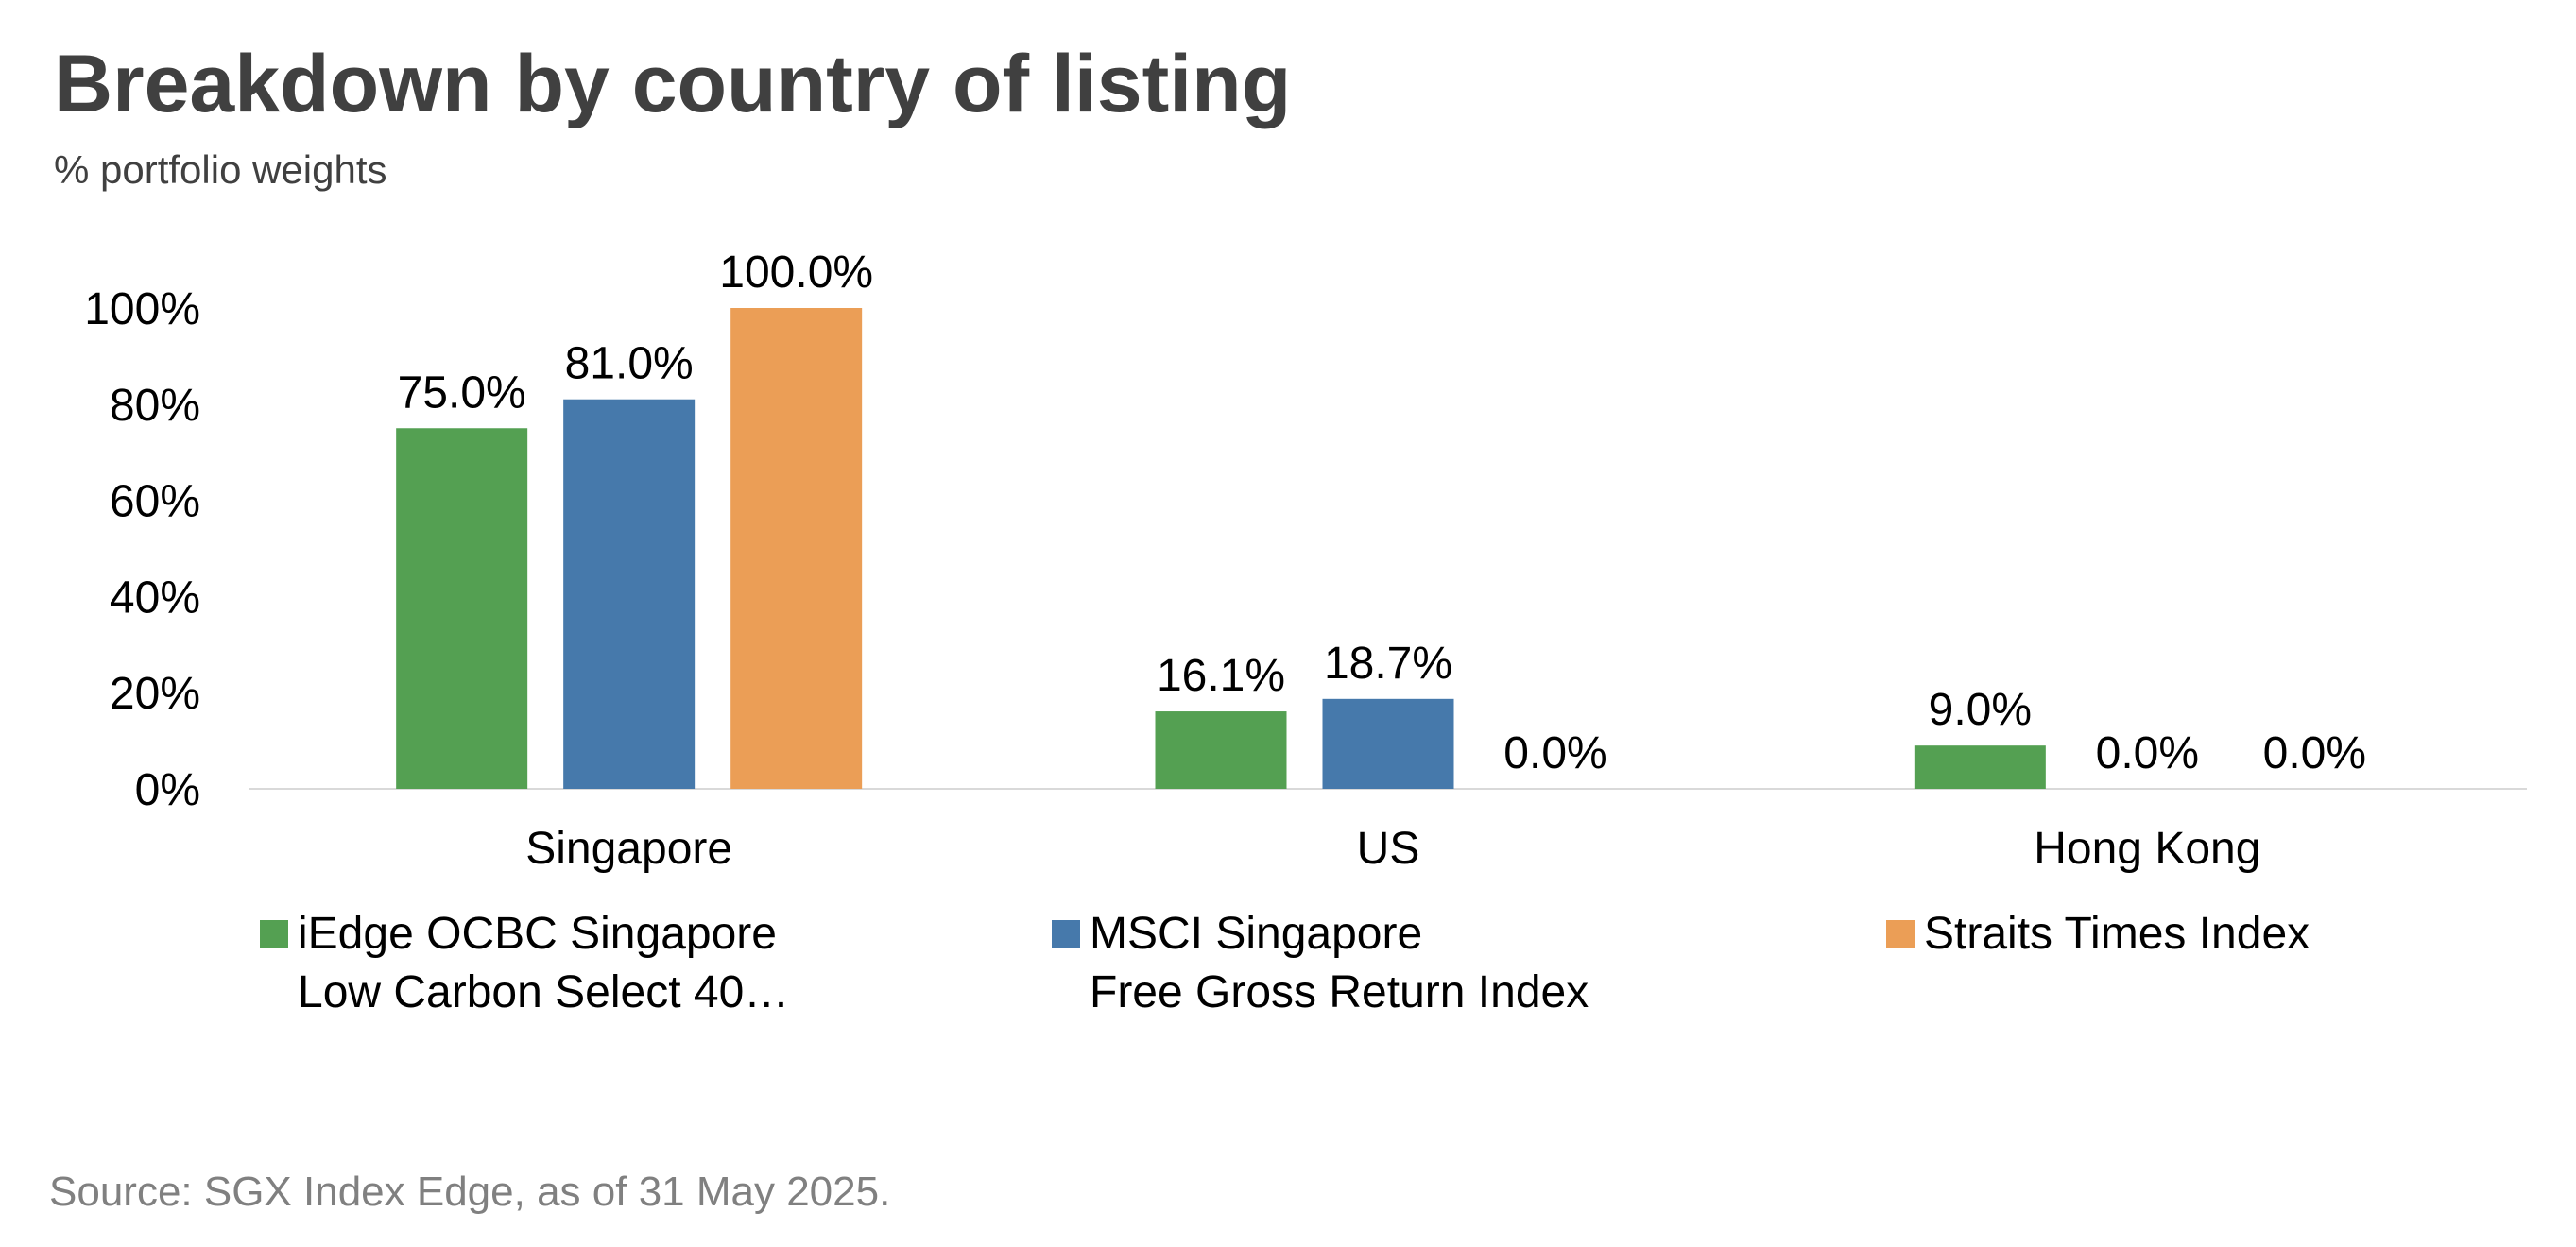  Describe the element at coordinates (628, 849) in the screenshot. I see `x-tick-label: Singapore` at that location.